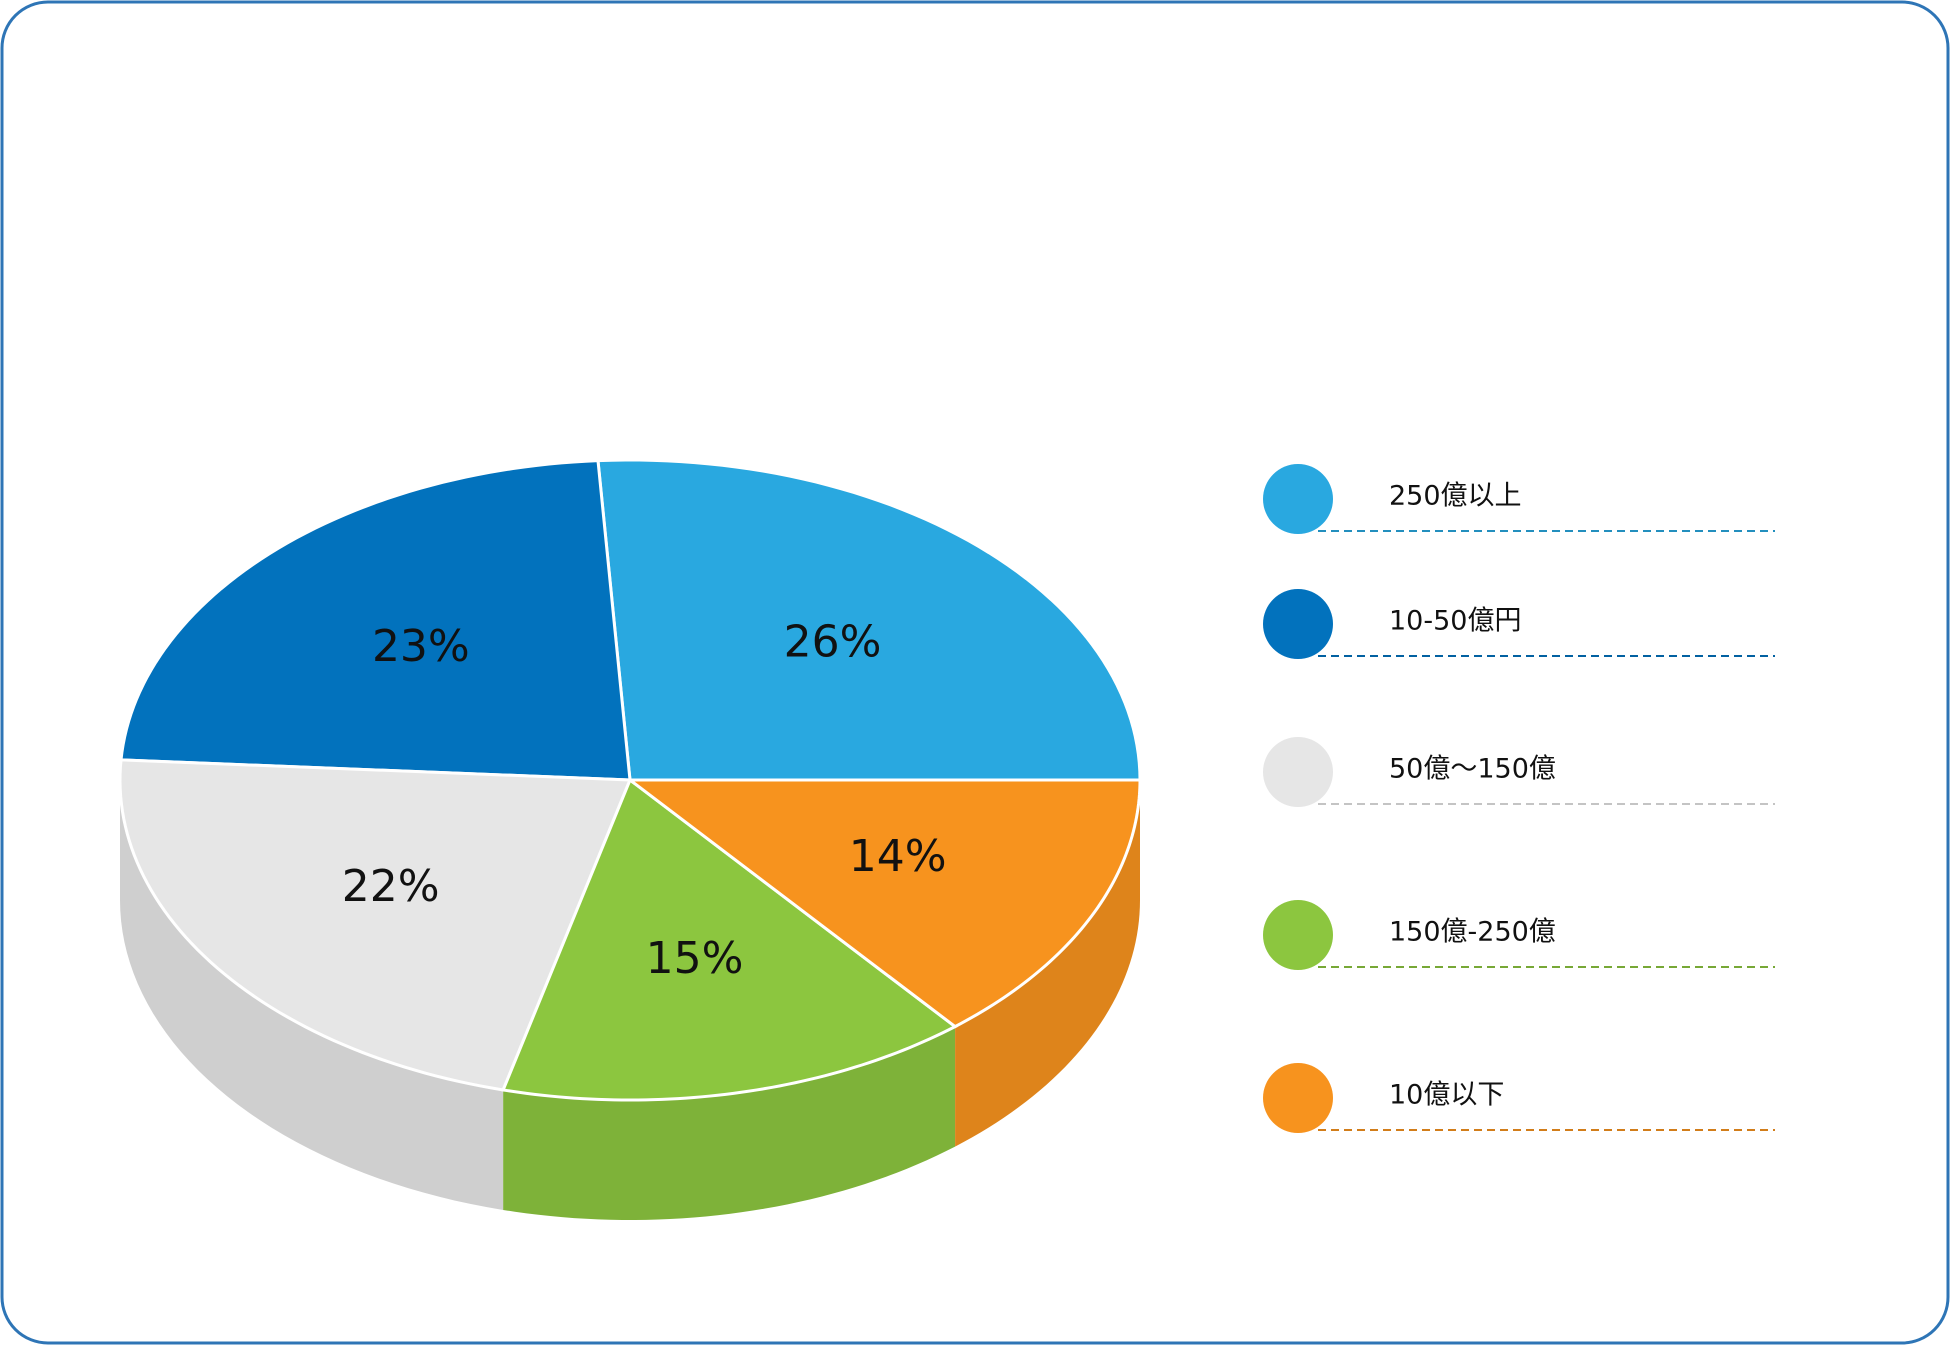  I want to click on legend-label: 10億以下, so click(1446, 1095).